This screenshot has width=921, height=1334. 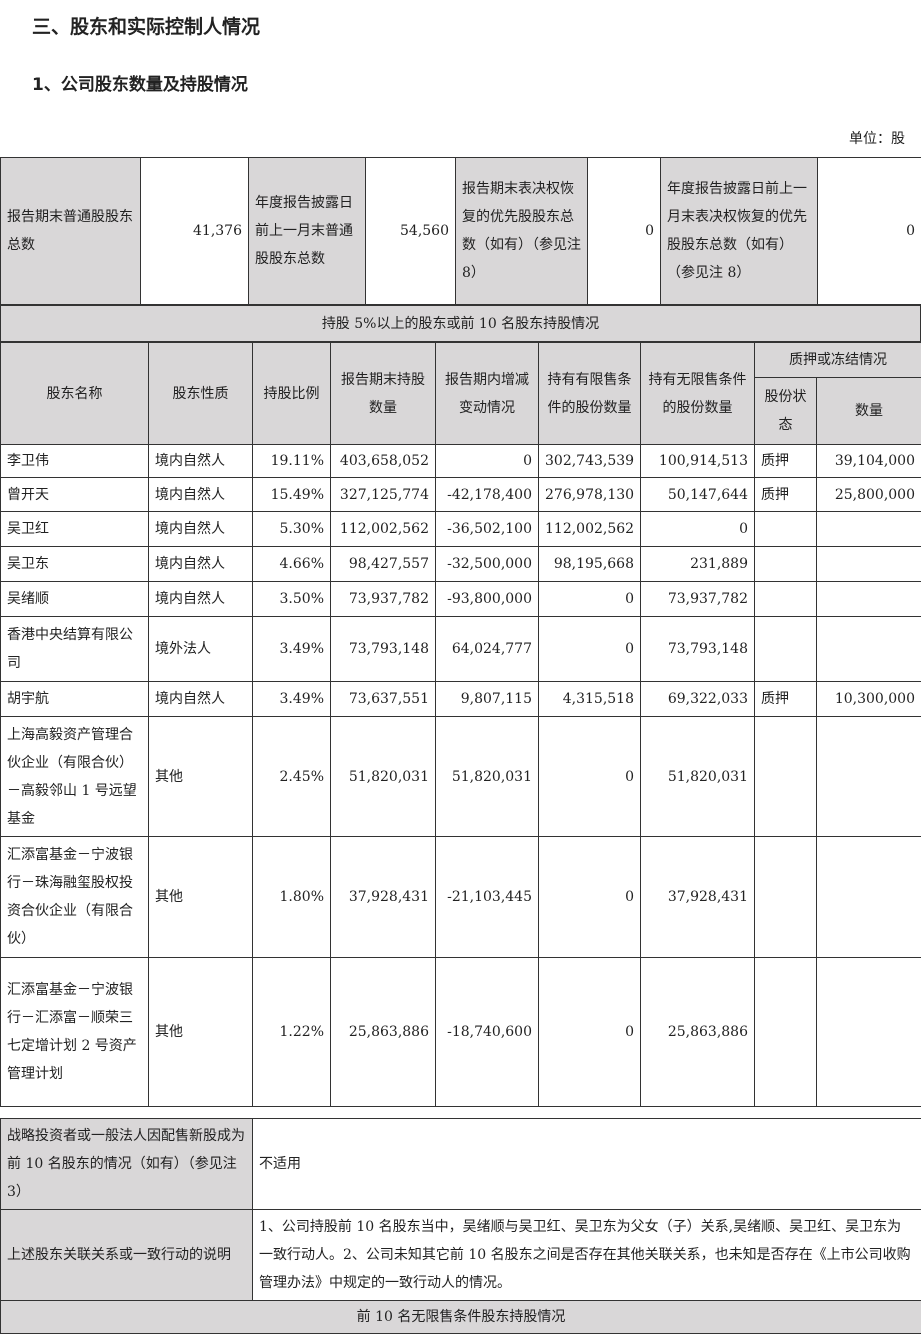 I want to click on cell-unrestricted: 231,889, so click(x=698, y=564).